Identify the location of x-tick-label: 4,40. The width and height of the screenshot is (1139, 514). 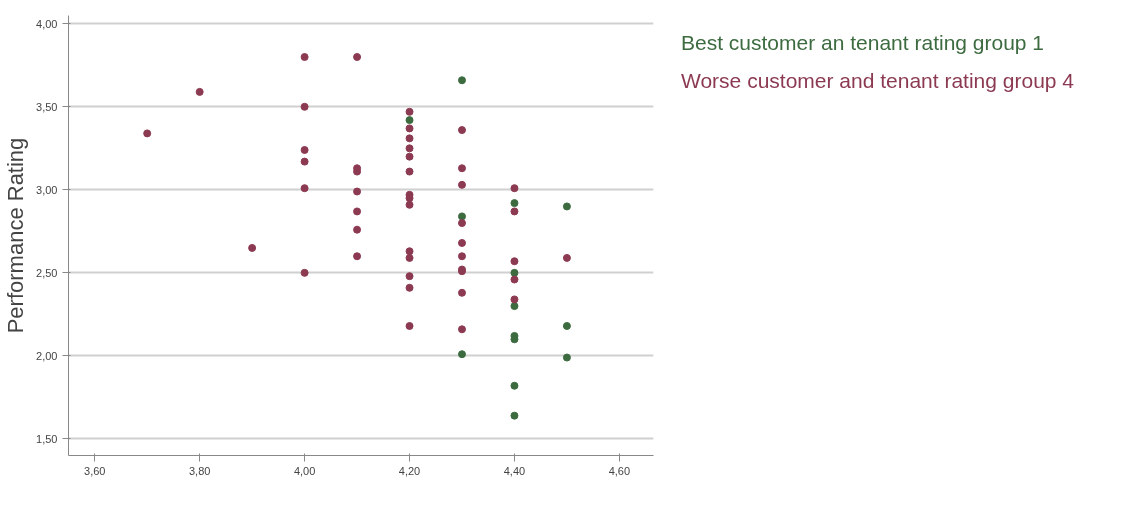
(514, 470).